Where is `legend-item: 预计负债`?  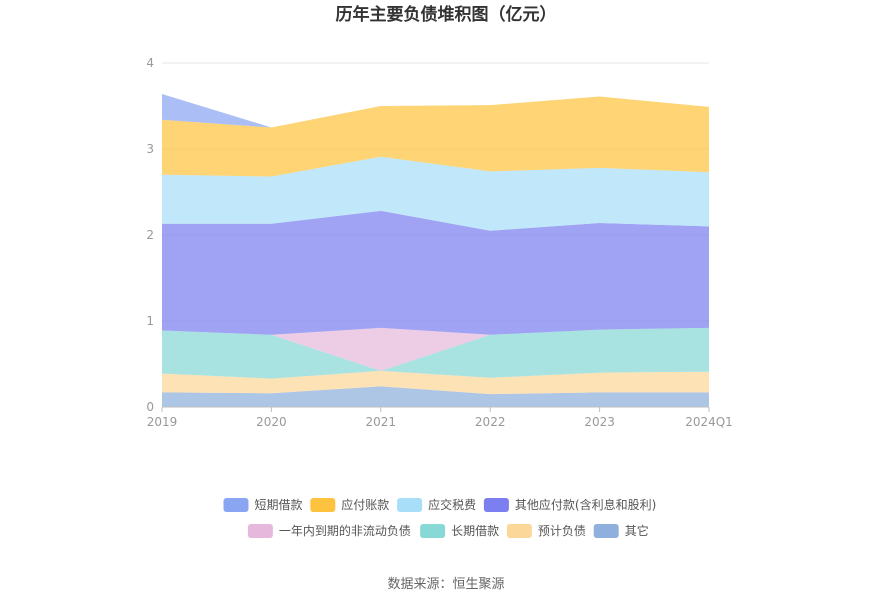
legend-item: 预计负债 is located at coordinates (546, 531).